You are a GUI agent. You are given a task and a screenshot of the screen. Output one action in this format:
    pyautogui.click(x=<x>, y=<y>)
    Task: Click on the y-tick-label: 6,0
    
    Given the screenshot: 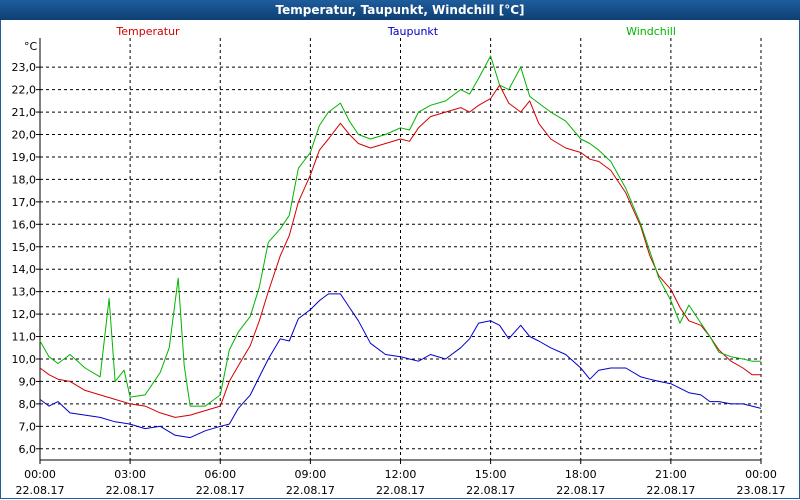 What is the action you would take?
    pyautogui.click(x=28, y=449)
    